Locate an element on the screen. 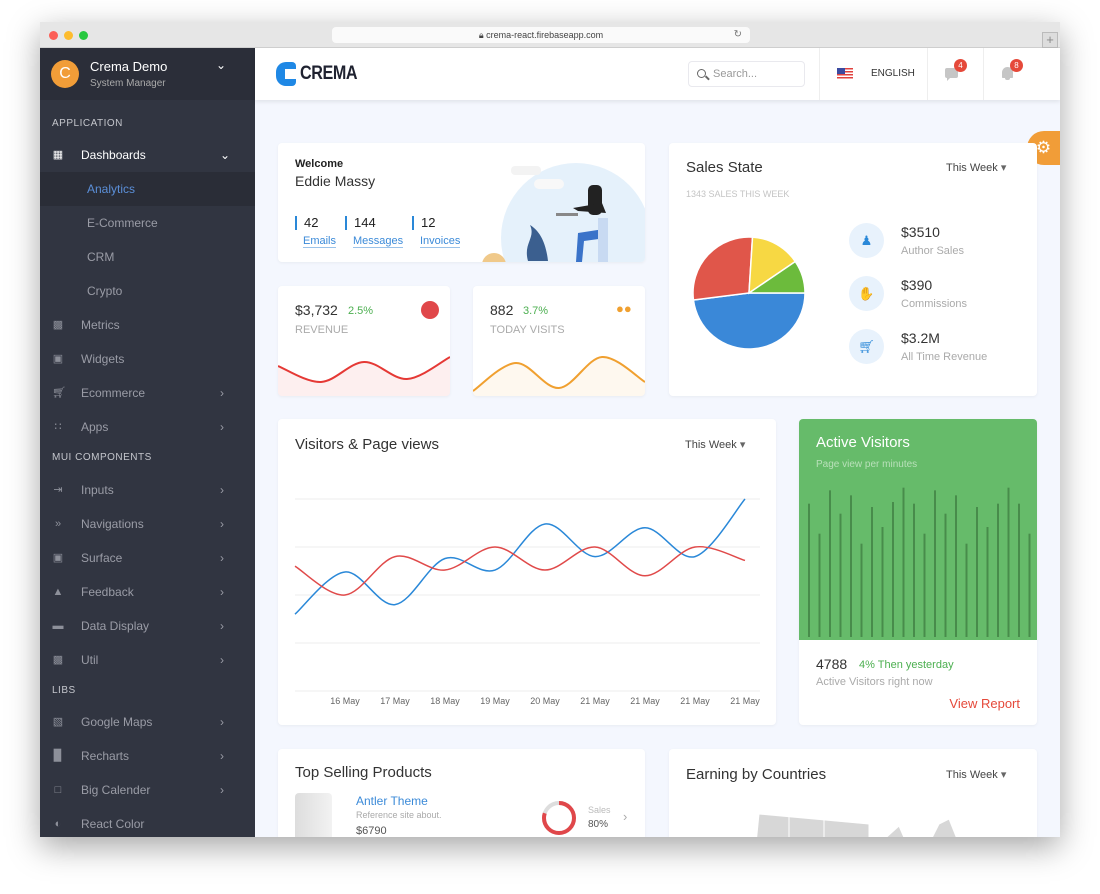  earning-period-dropdown: This Week is located at coordinates (976, 774).